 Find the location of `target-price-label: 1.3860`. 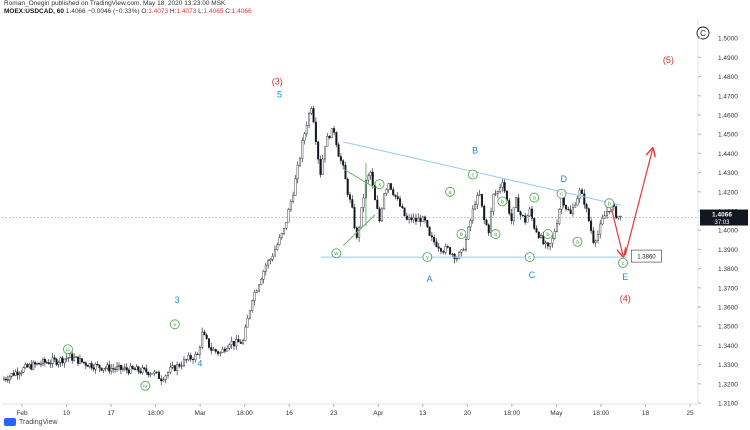

target-price-label: 1.3860 is located at coordinates (646, 258).